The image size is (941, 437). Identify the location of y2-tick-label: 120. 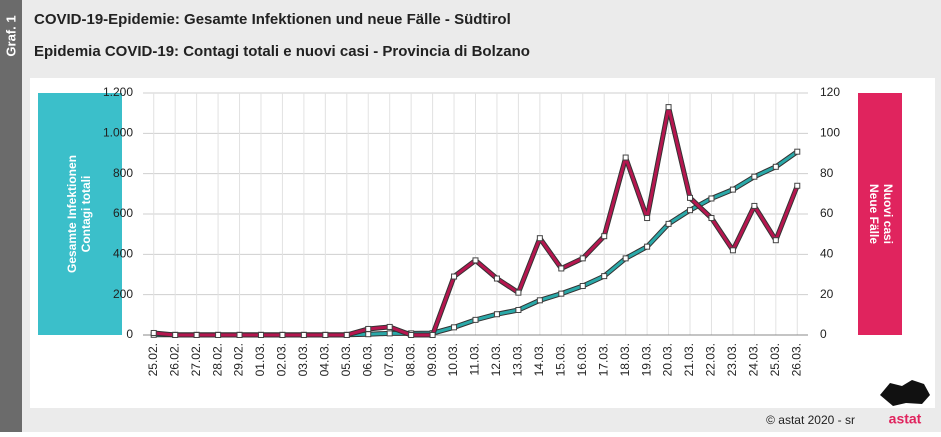
(830, 92).